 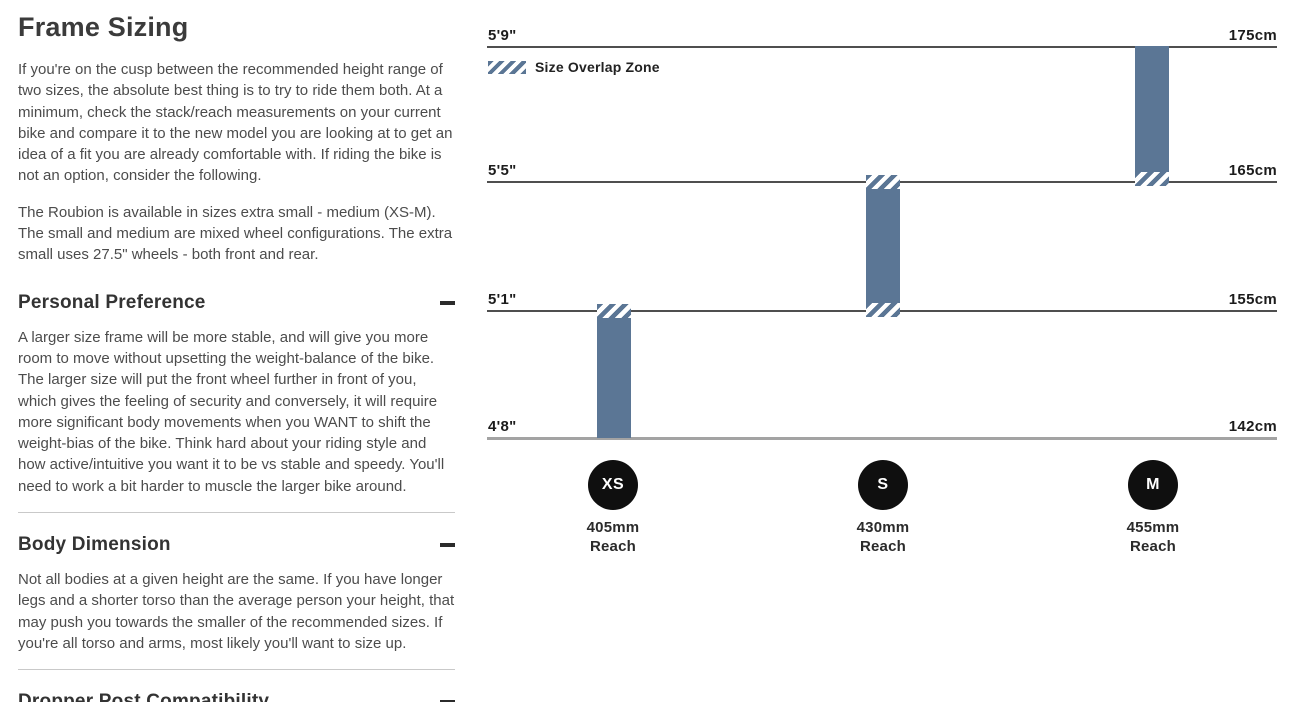 What do you see at coordinates (236, 545) in the screenshot?
I see `section-header-body-dimension: Body Dimension` at bounding box center [236, 545].